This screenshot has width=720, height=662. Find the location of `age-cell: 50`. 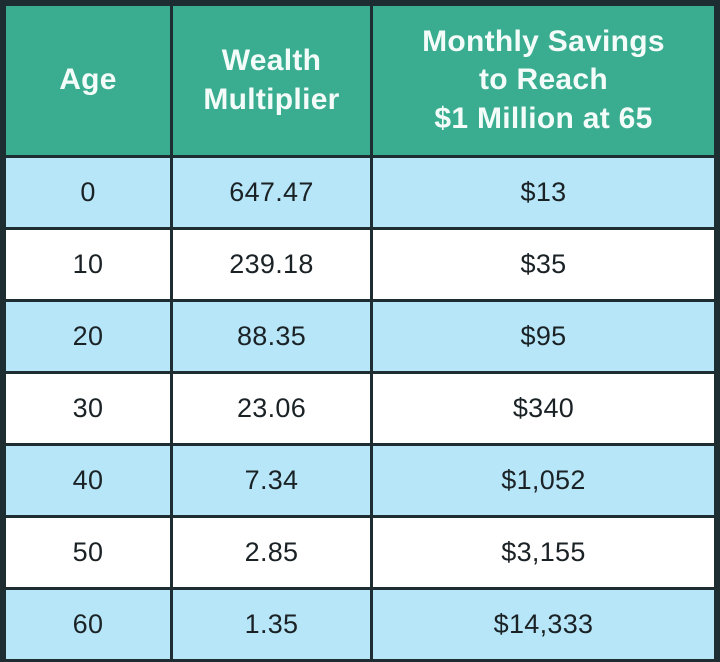

age-cell: 50 is located at coordinates (88, 552).